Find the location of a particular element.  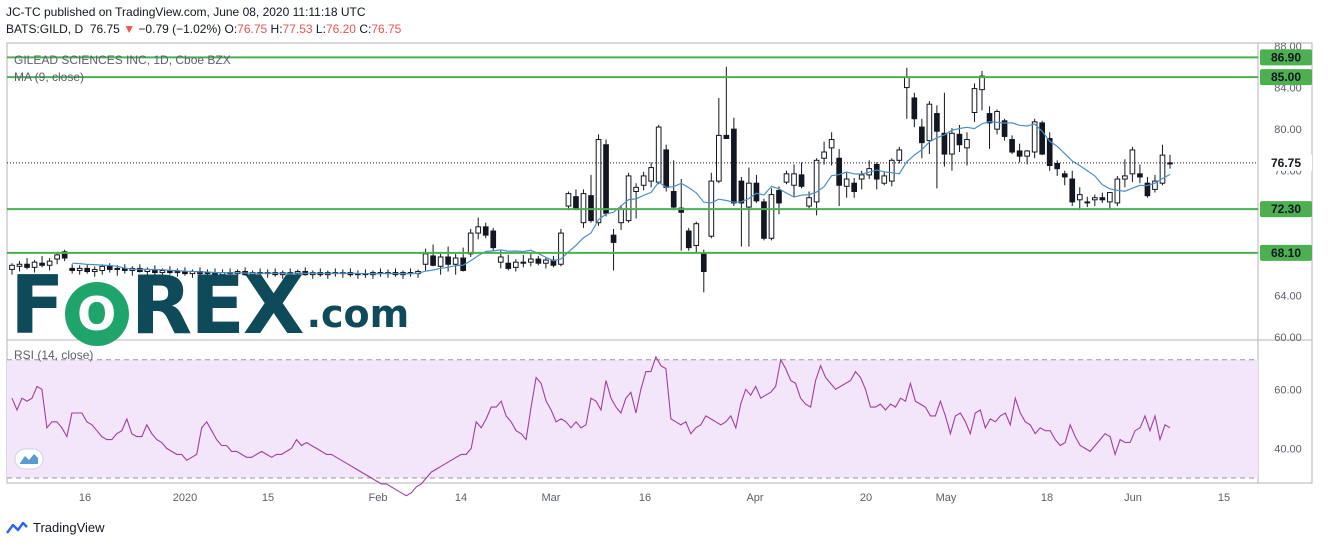

tradingview-footer: TradingView is located at coordinates (55, 527).